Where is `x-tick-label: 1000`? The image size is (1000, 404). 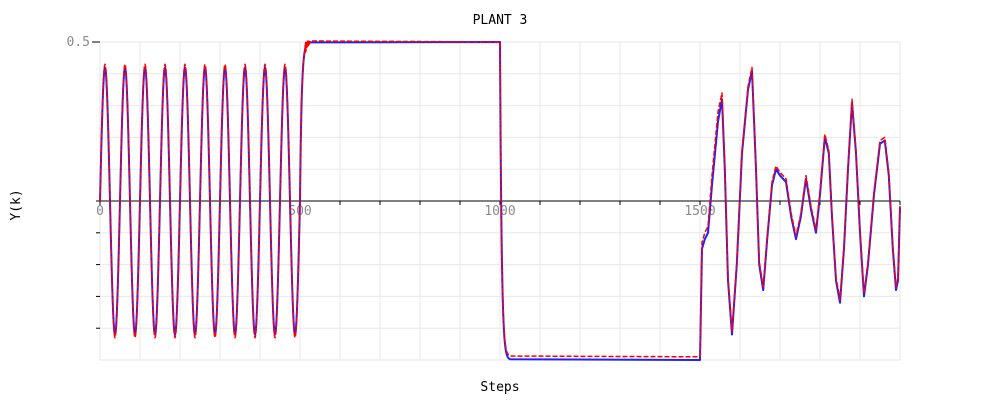 x-tick-label: 1000 is located at coordinates (499, 211).